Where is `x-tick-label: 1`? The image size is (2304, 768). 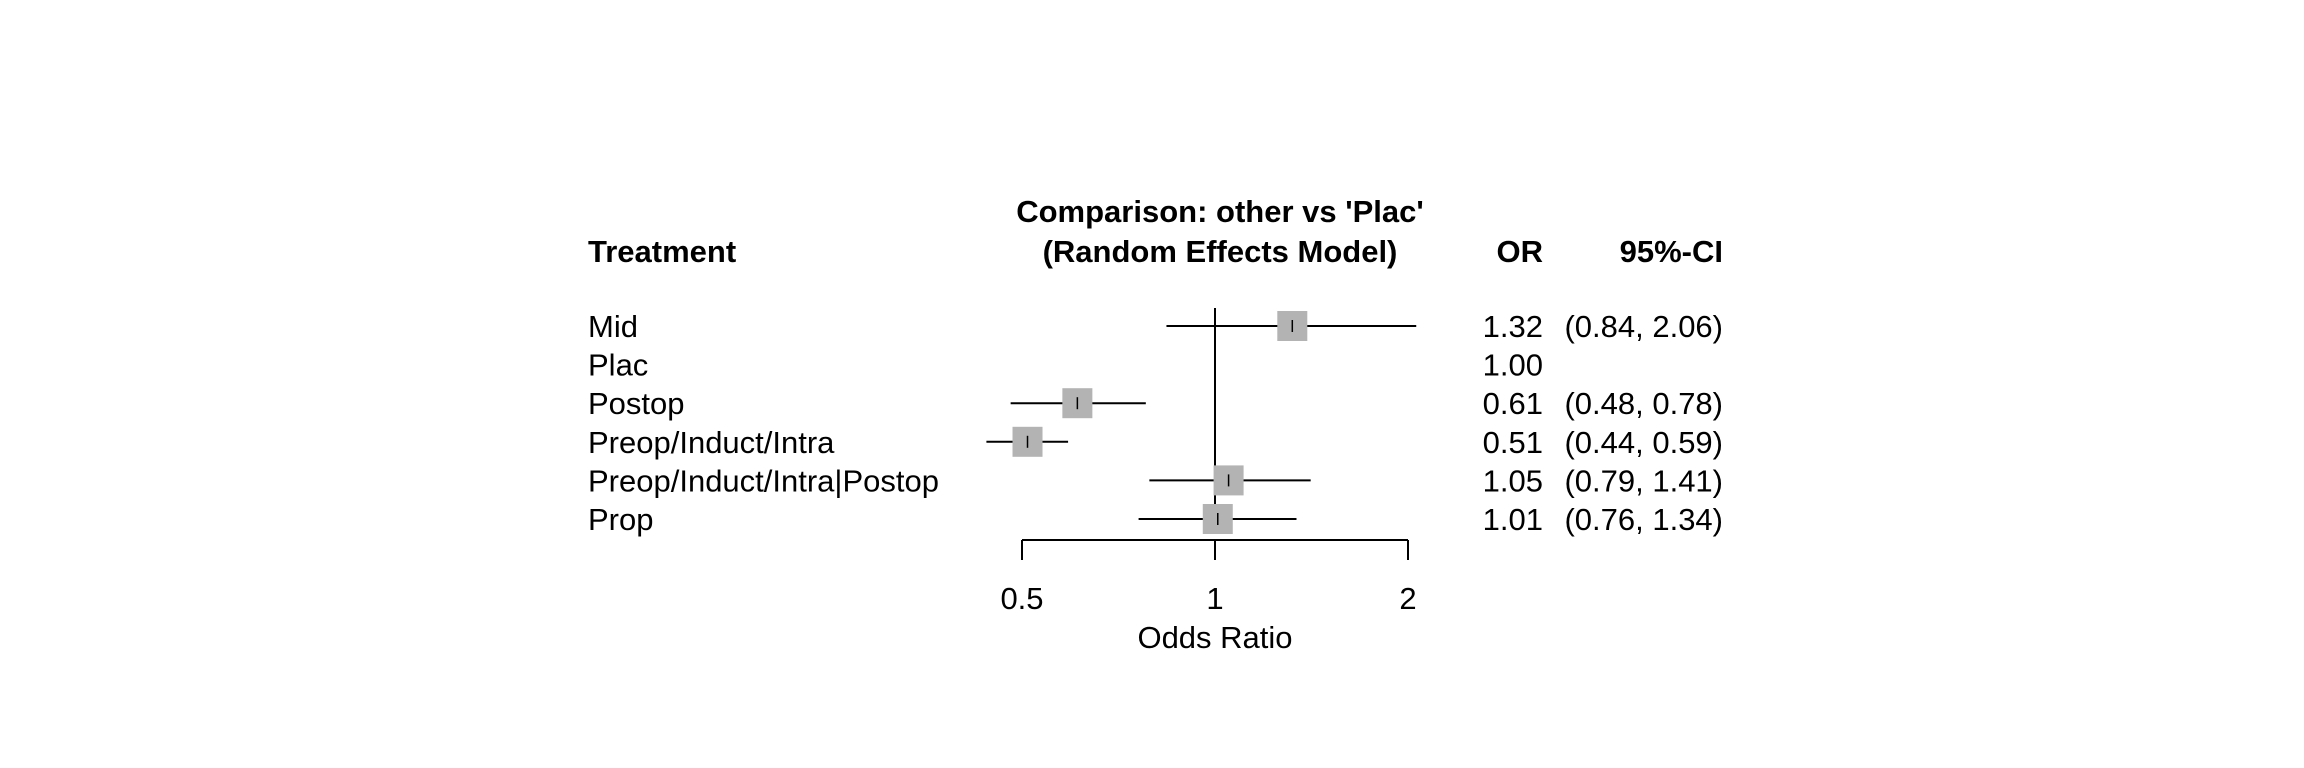 x-tick-label: 1 is located at coordinates (1214, 598).